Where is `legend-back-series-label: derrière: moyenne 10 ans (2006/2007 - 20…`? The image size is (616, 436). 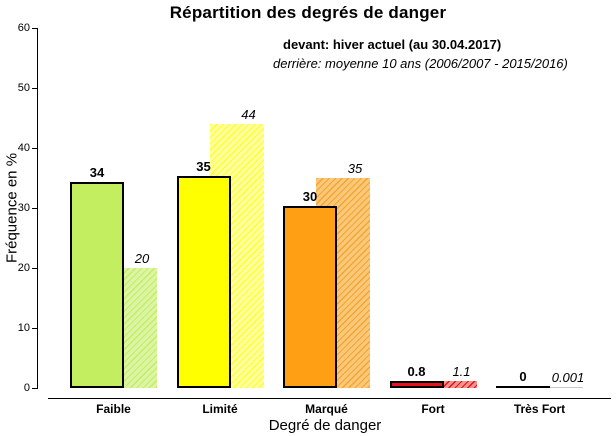 legend-back-series-label: derrière: moyenne 10 ans (2006/2007 - 20… is located at coordinates (420, 63).